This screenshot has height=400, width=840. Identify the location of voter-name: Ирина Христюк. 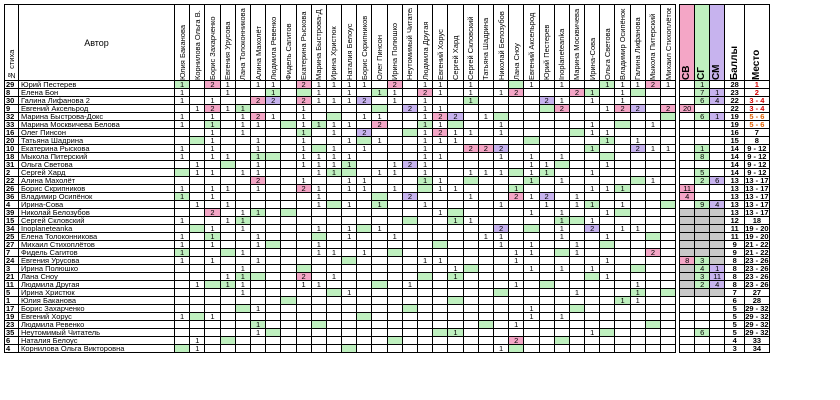
(334, 53).